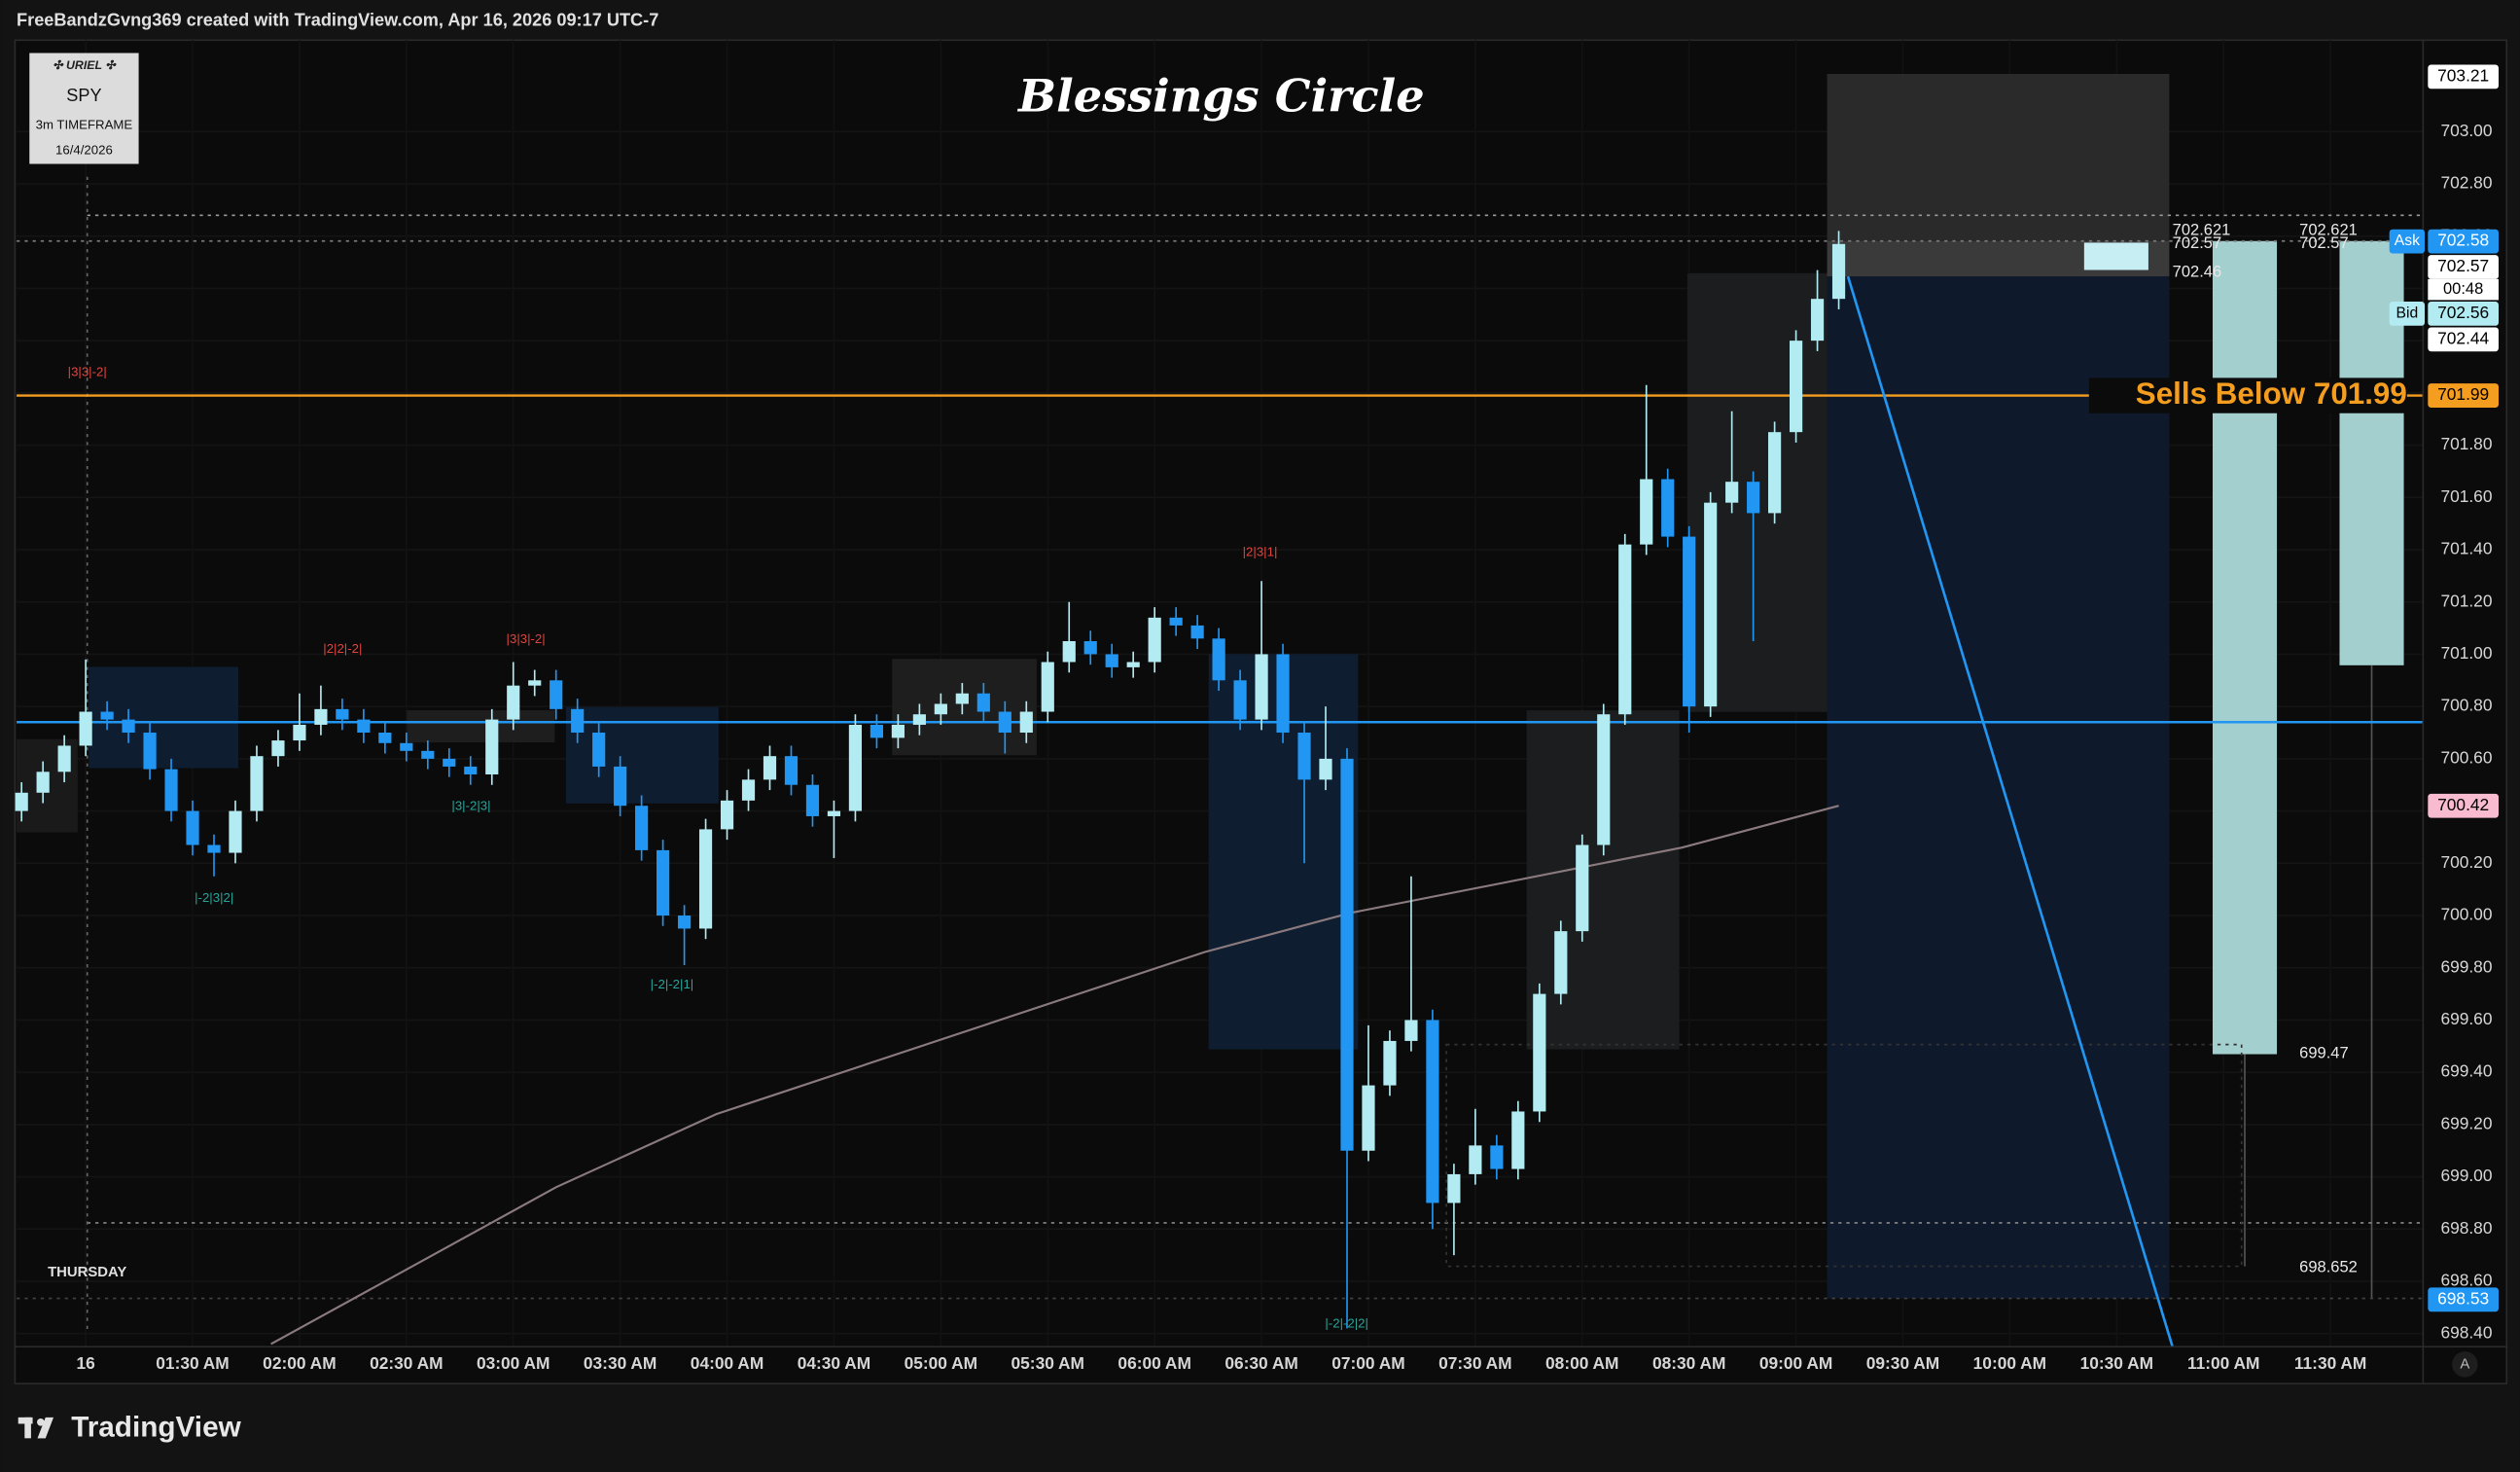  I want to click on price-badge-label: 702.57, so click(2463, 265).